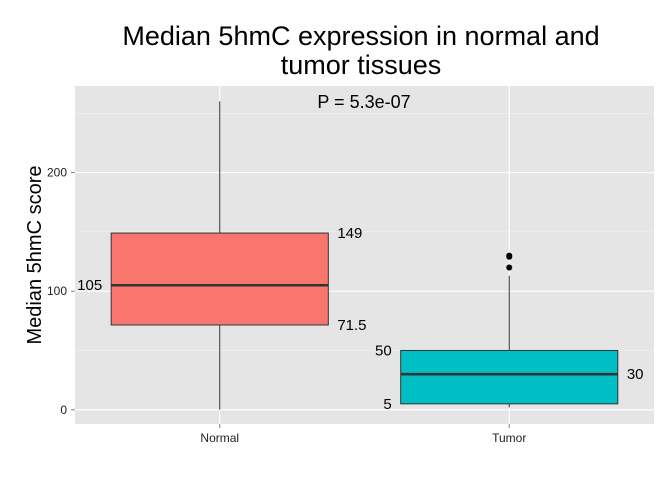  Describe the element at coordinates (63, 410) in the screenshot. I see `y-tick-label: 0` at that location.